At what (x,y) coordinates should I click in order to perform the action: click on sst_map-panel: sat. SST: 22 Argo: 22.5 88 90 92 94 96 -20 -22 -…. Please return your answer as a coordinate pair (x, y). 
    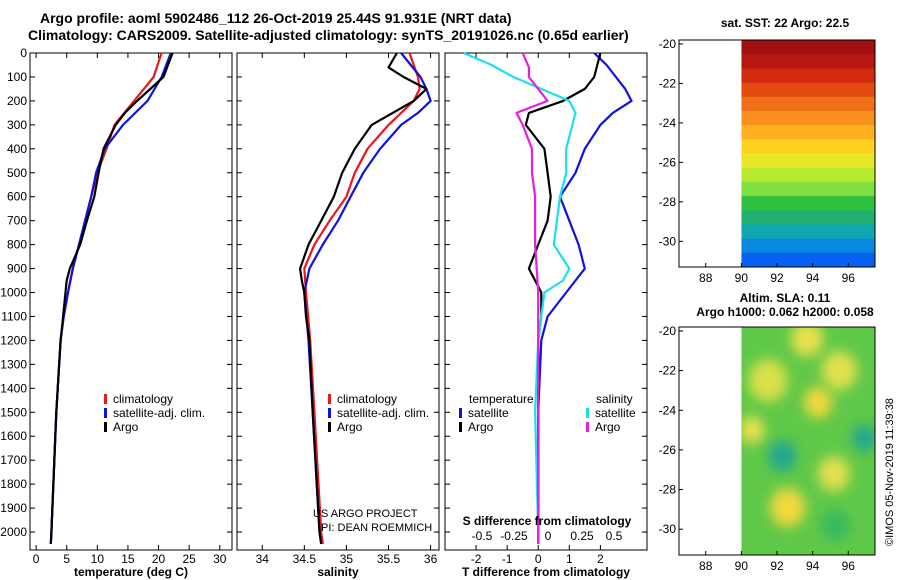
    Looking at the image, I should click on (767, 150).